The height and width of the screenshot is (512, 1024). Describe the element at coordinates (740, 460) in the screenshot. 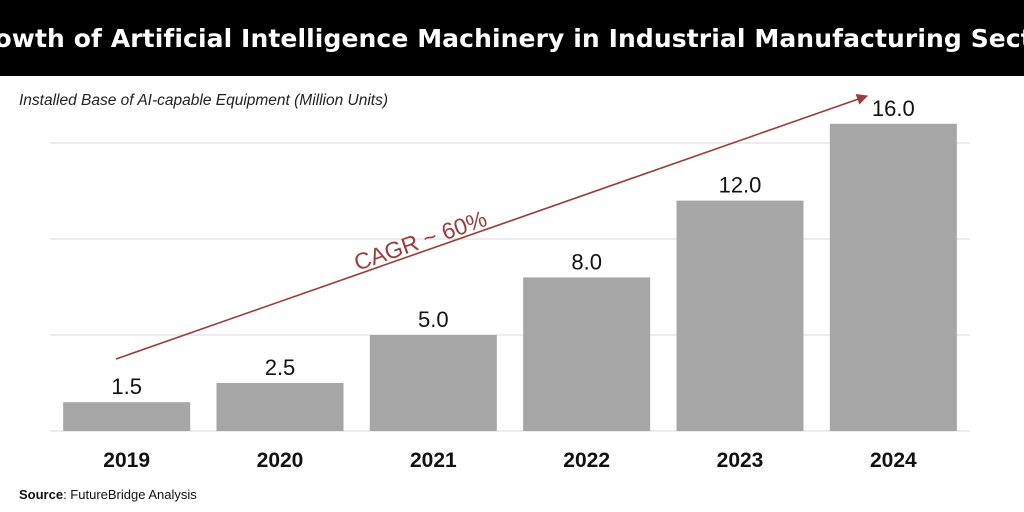

I see `x-tick-label-2023: 2023` at that location.